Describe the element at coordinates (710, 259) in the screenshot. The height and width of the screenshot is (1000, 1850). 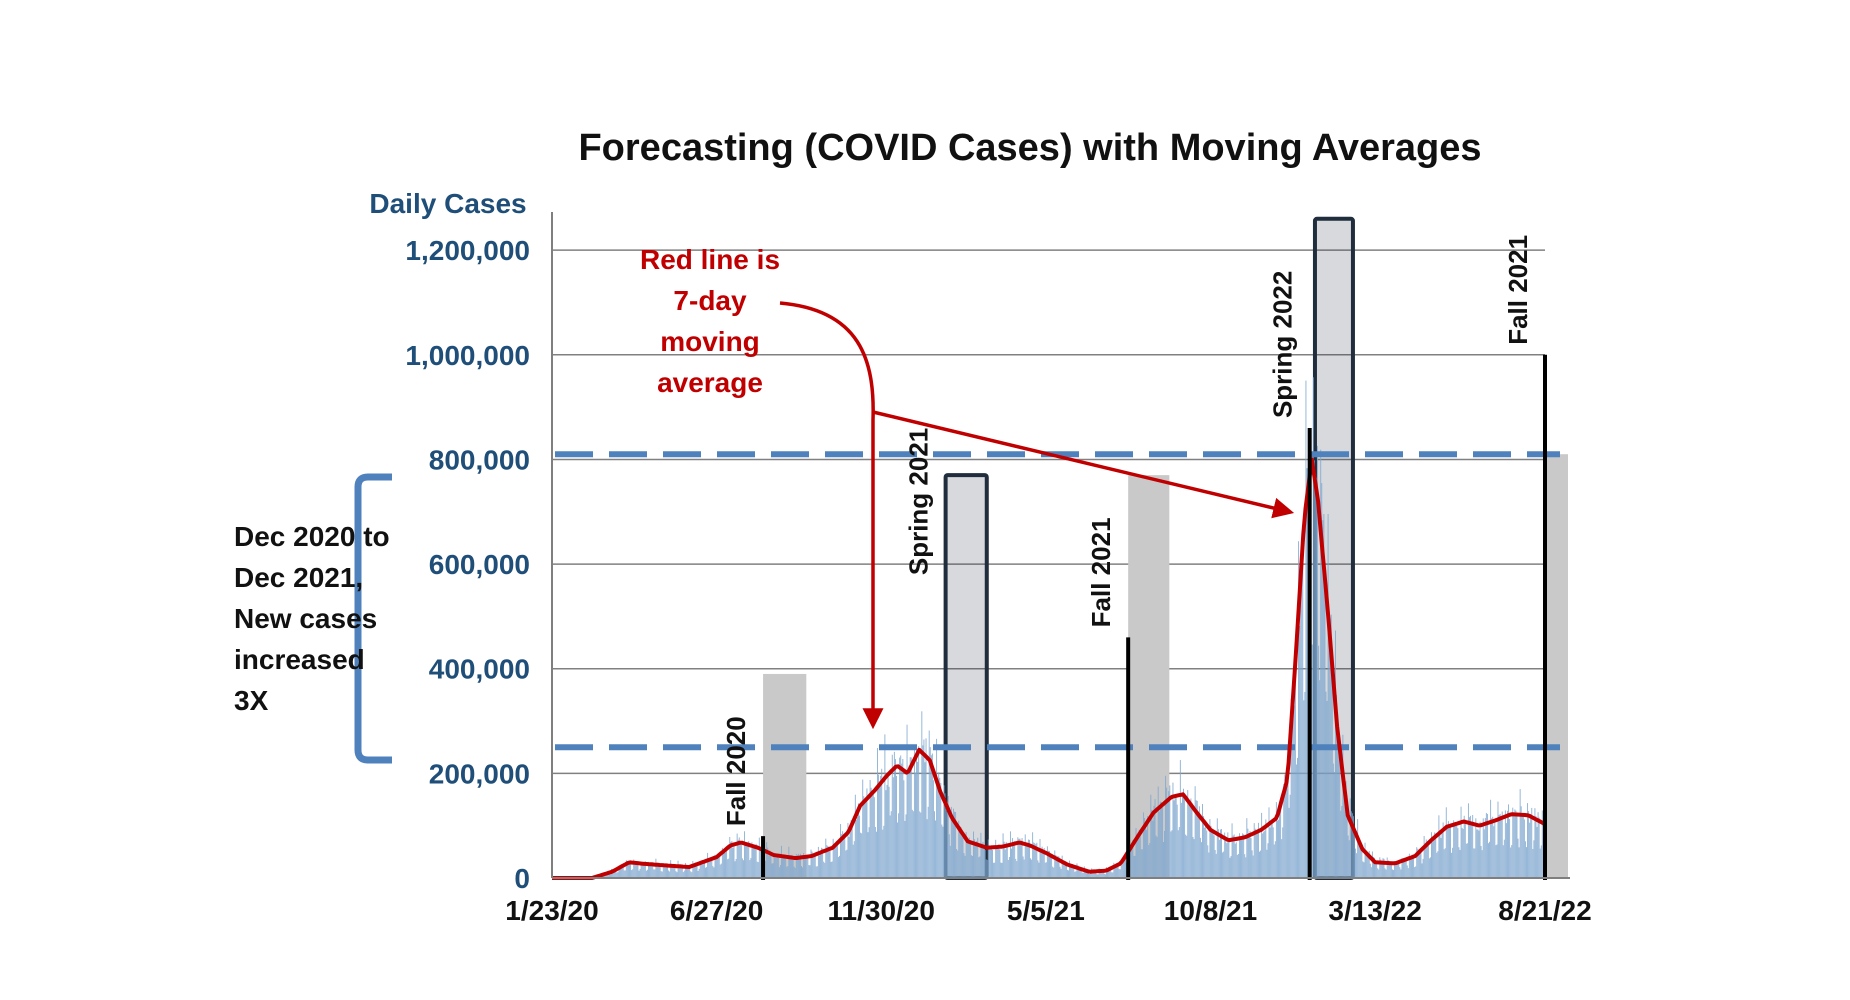
I see `red-note-line-1: Red line is` at that location.